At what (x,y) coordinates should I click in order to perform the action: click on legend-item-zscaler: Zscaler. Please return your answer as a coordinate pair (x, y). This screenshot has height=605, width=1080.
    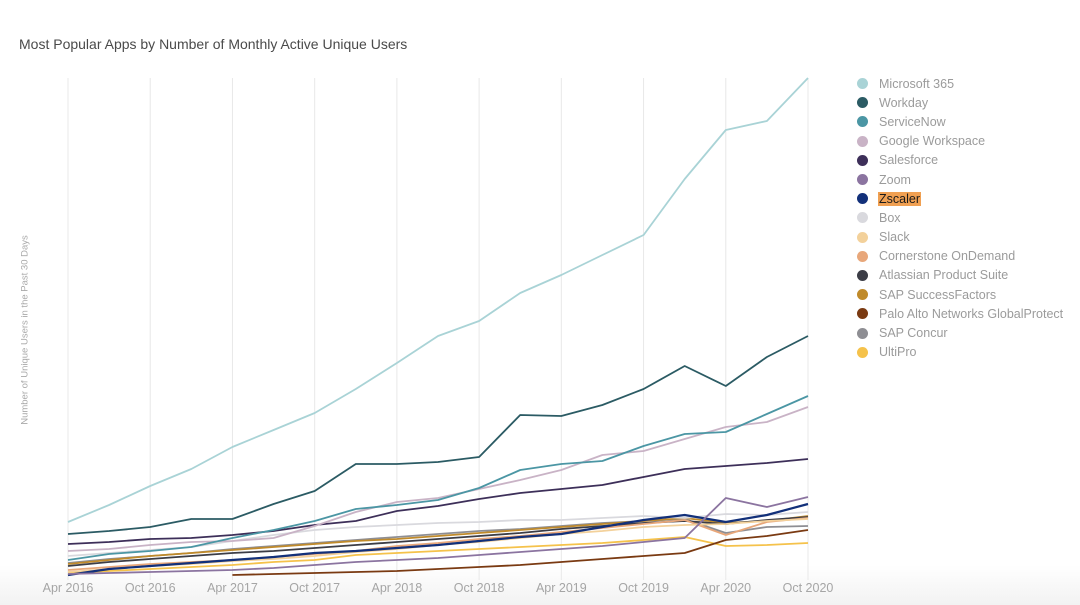
    Looking at the image, I should click on (960, 198).